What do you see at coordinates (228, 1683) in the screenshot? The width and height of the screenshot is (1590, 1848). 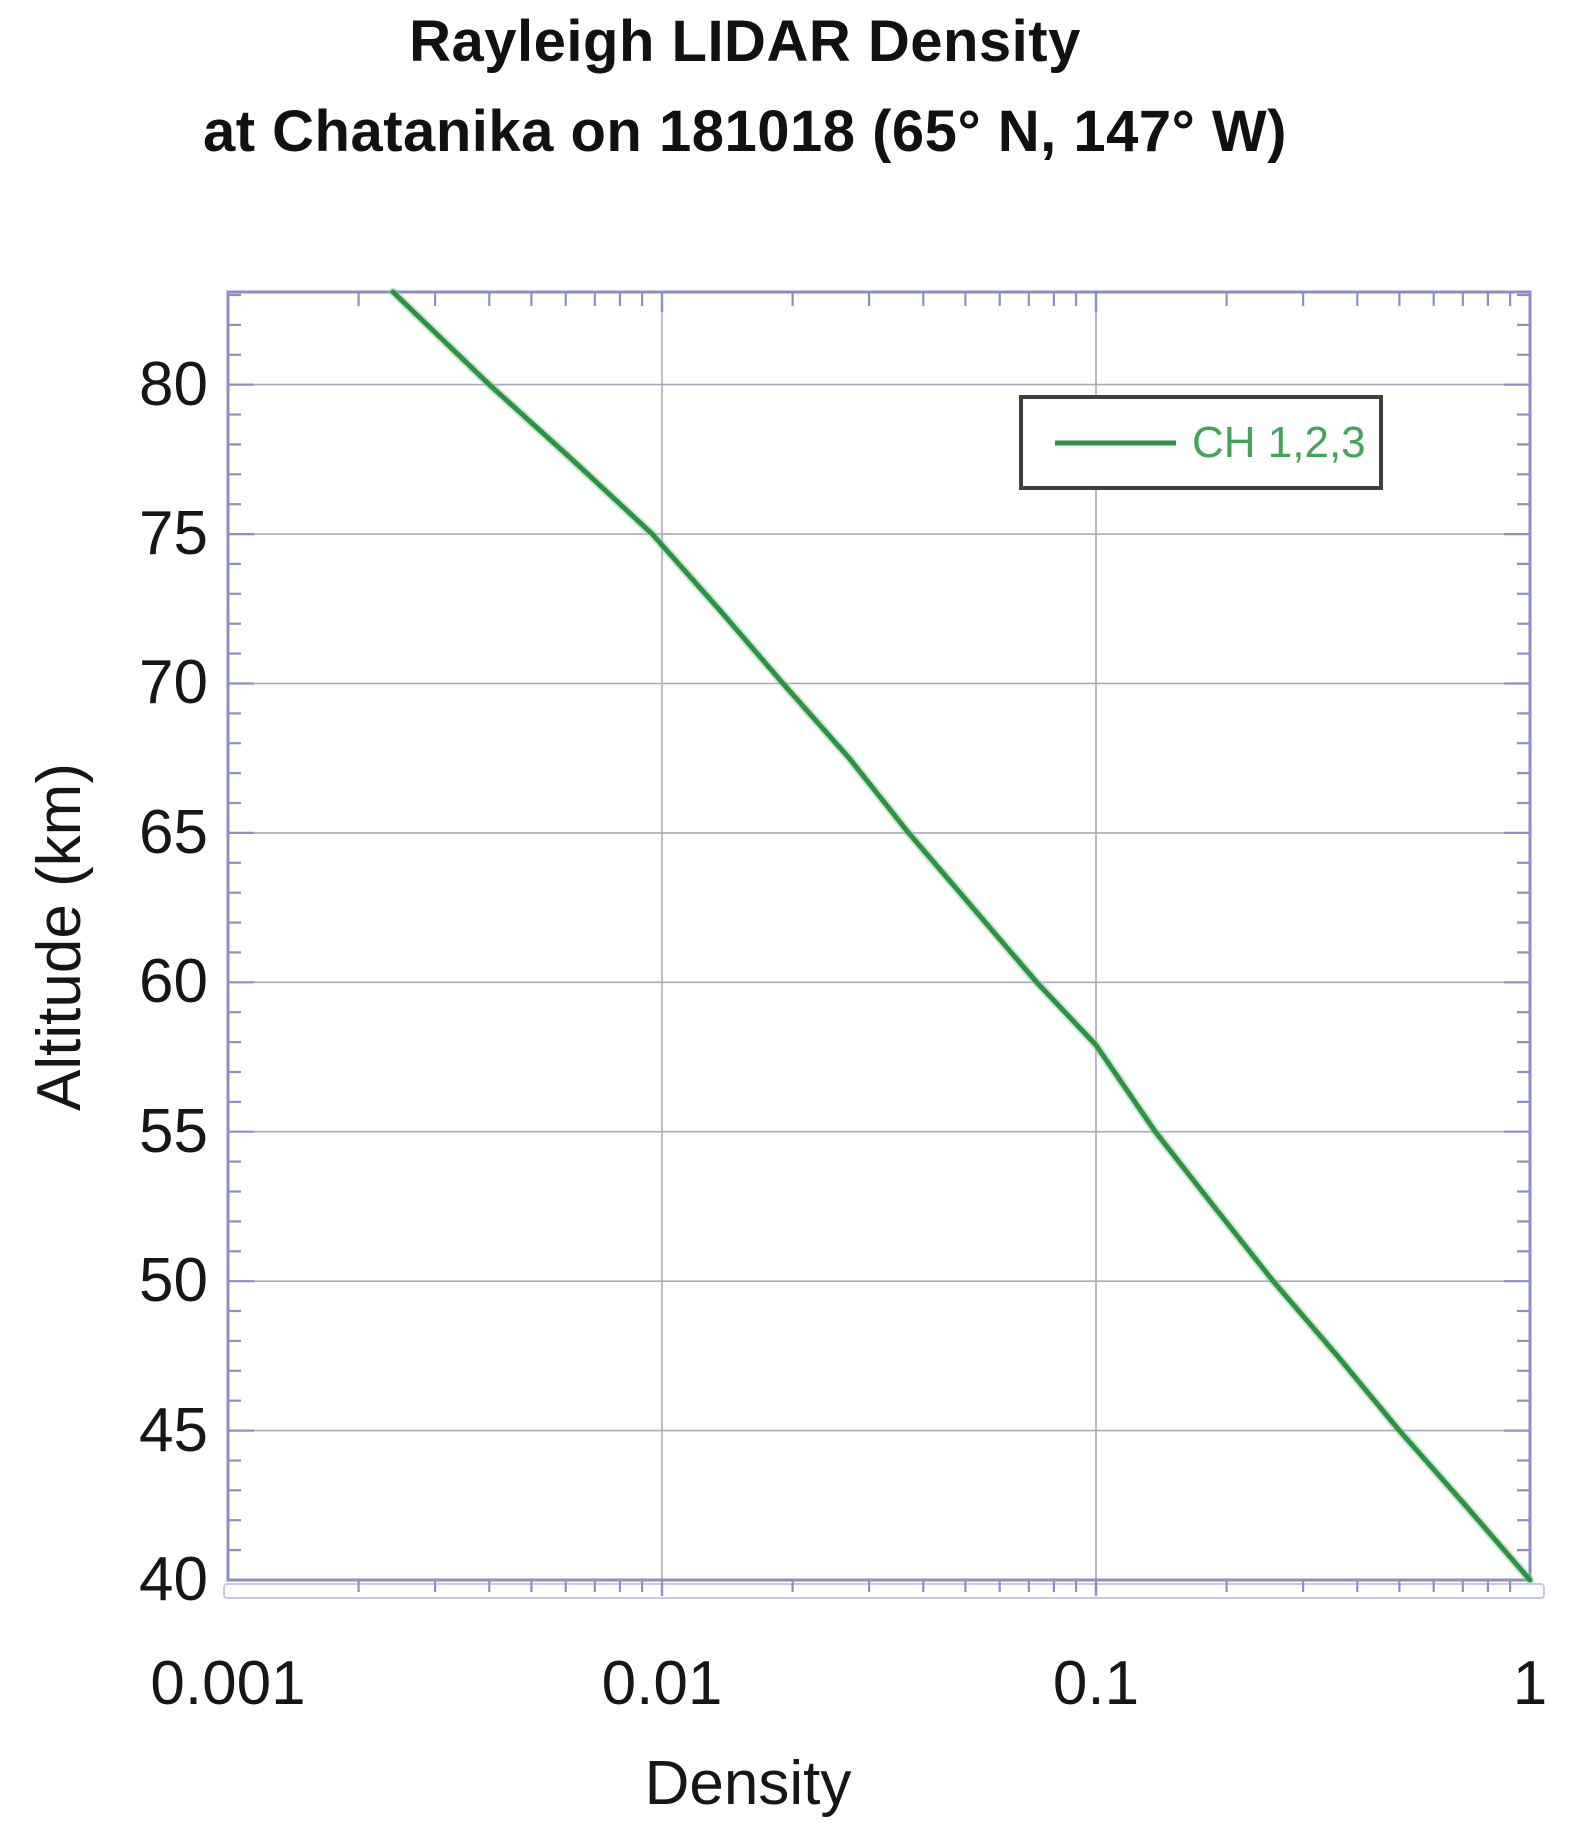 I see `x-tick-label: 0.001` at bounding box center [228, 1683].